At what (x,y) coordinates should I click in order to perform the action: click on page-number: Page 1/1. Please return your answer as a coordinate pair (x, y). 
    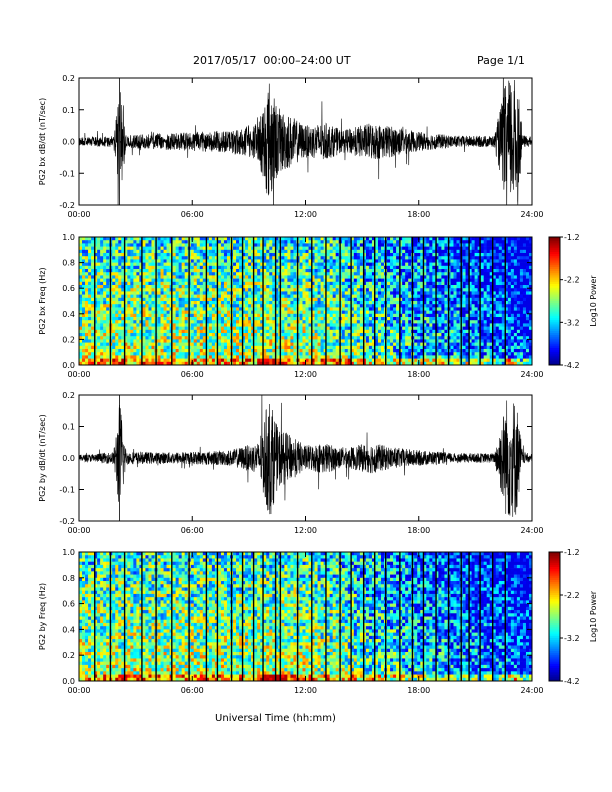
    Looking at the image, I should click on (501, 60).